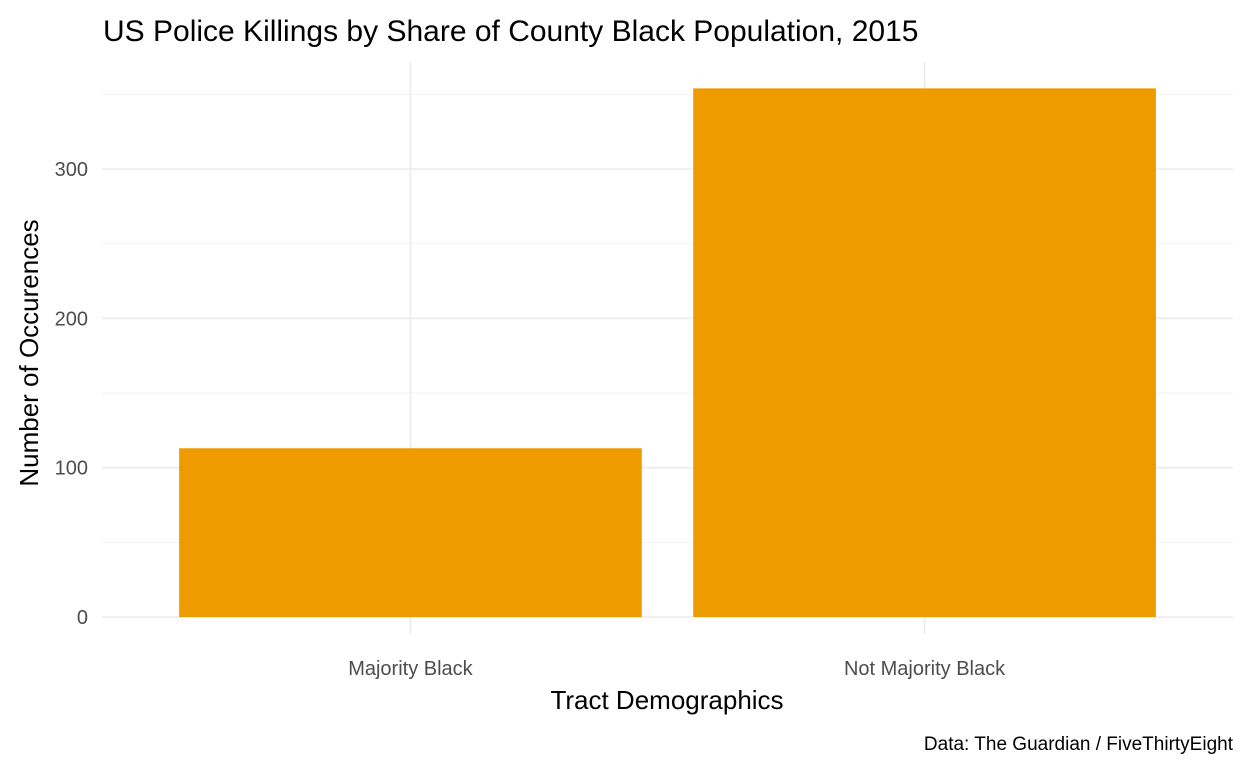 This screenshot has width=1248, height=768. What do you see at coordinates (71, 469) in the screenshot?
I see `y-tick-label: 100` at bounding box center [71, 469].